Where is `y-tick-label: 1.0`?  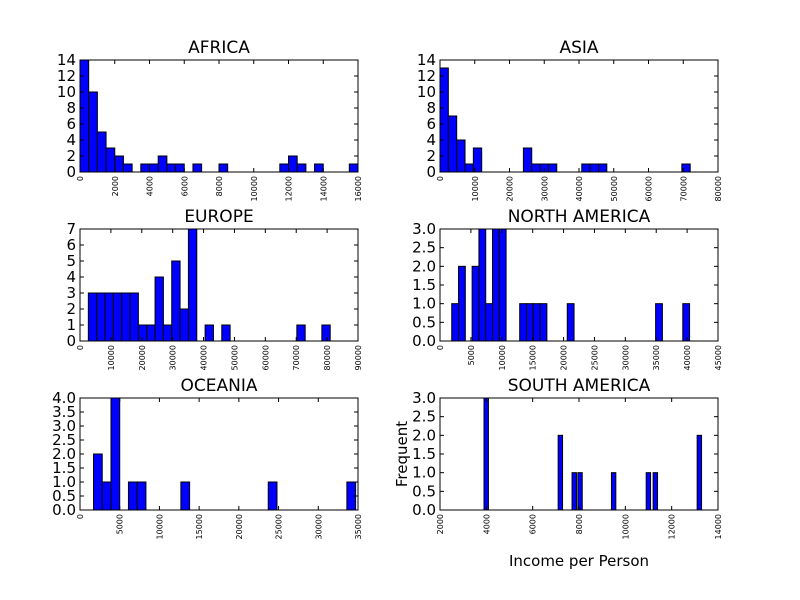
y-tick-label: 1.0 is located at coordinates (424, 473).